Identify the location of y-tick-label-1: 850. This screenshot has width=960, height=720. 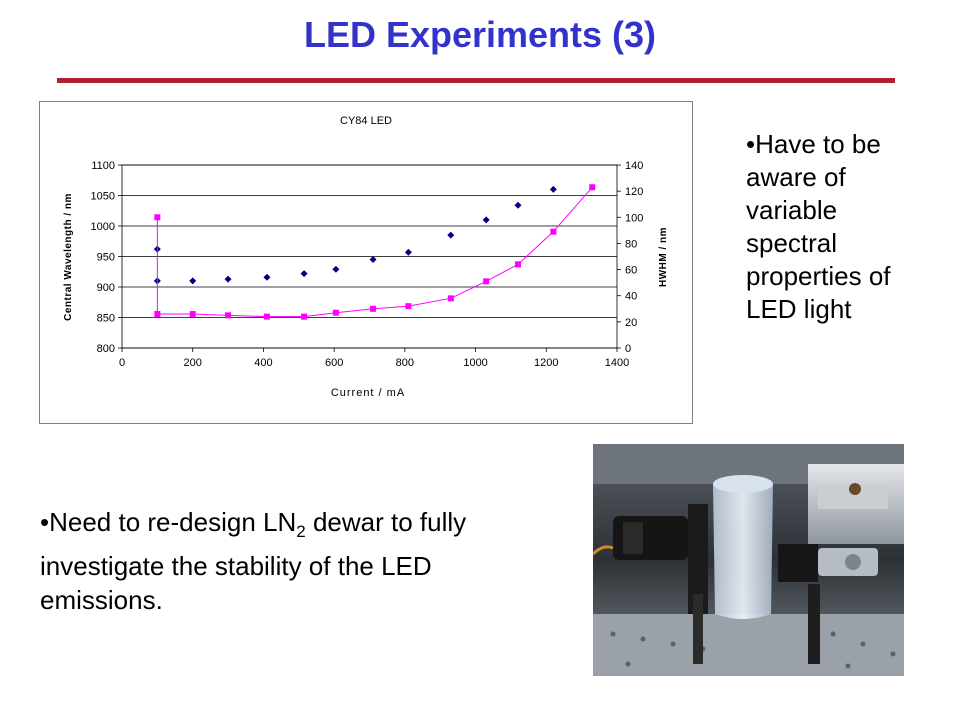
(106, 319).